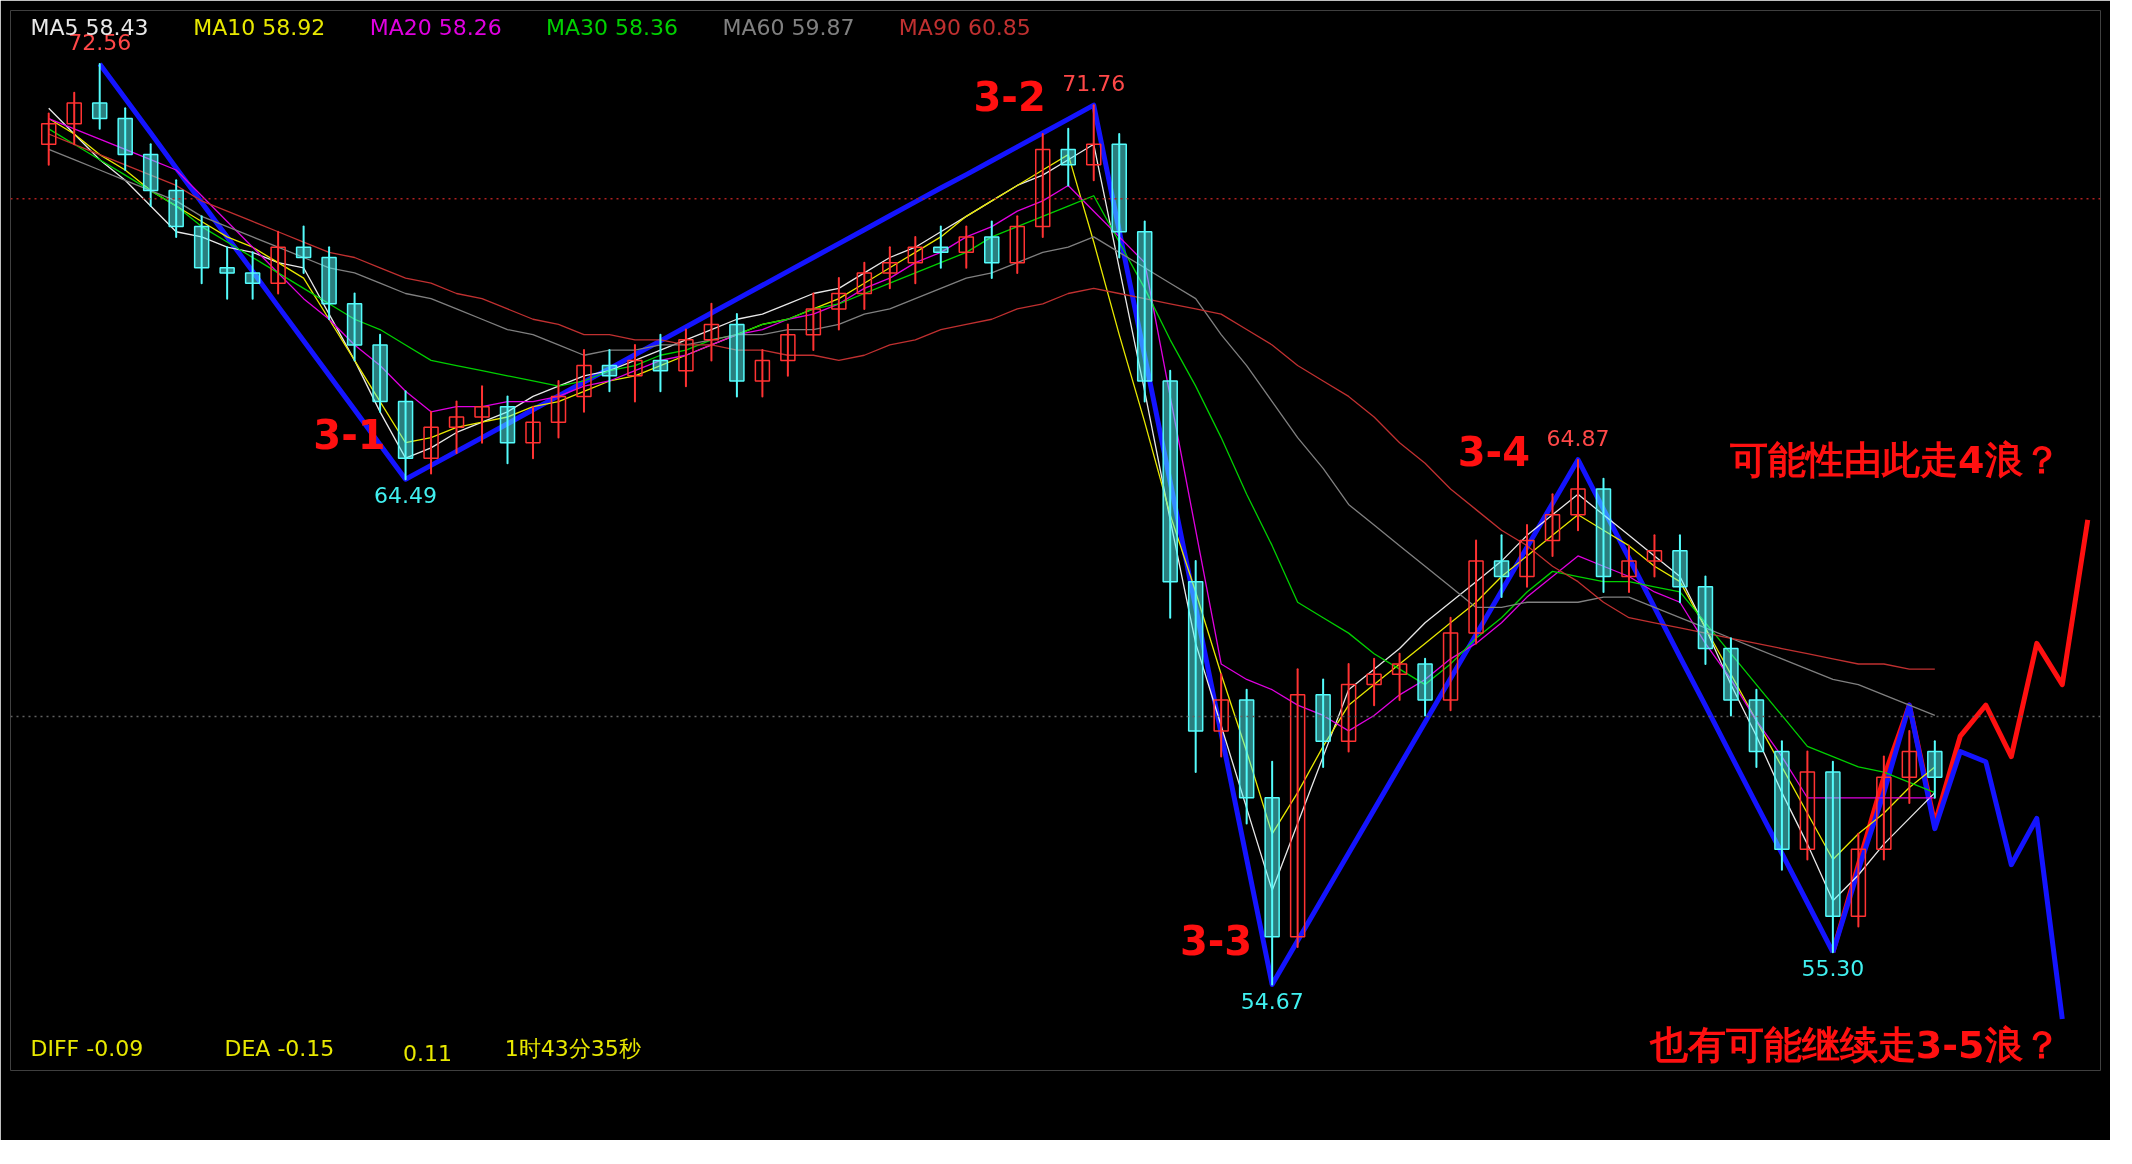 The width and height of the screenshot is (2132, 1164). What do you see at coordinates (87, 1048) in the screenshot?
I see `annotation: DIFF -0.09` at bounding box center [87, 1048].